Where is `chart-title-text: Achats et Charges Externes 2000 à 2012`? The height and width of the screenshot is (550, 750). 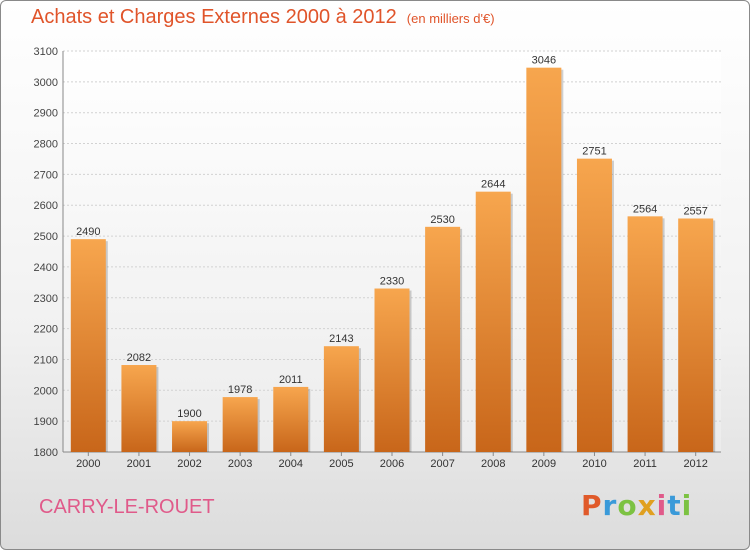
chart-title-text: Achats et Charges Externes 2000 à 2012 is located at coordinates (214, 17).